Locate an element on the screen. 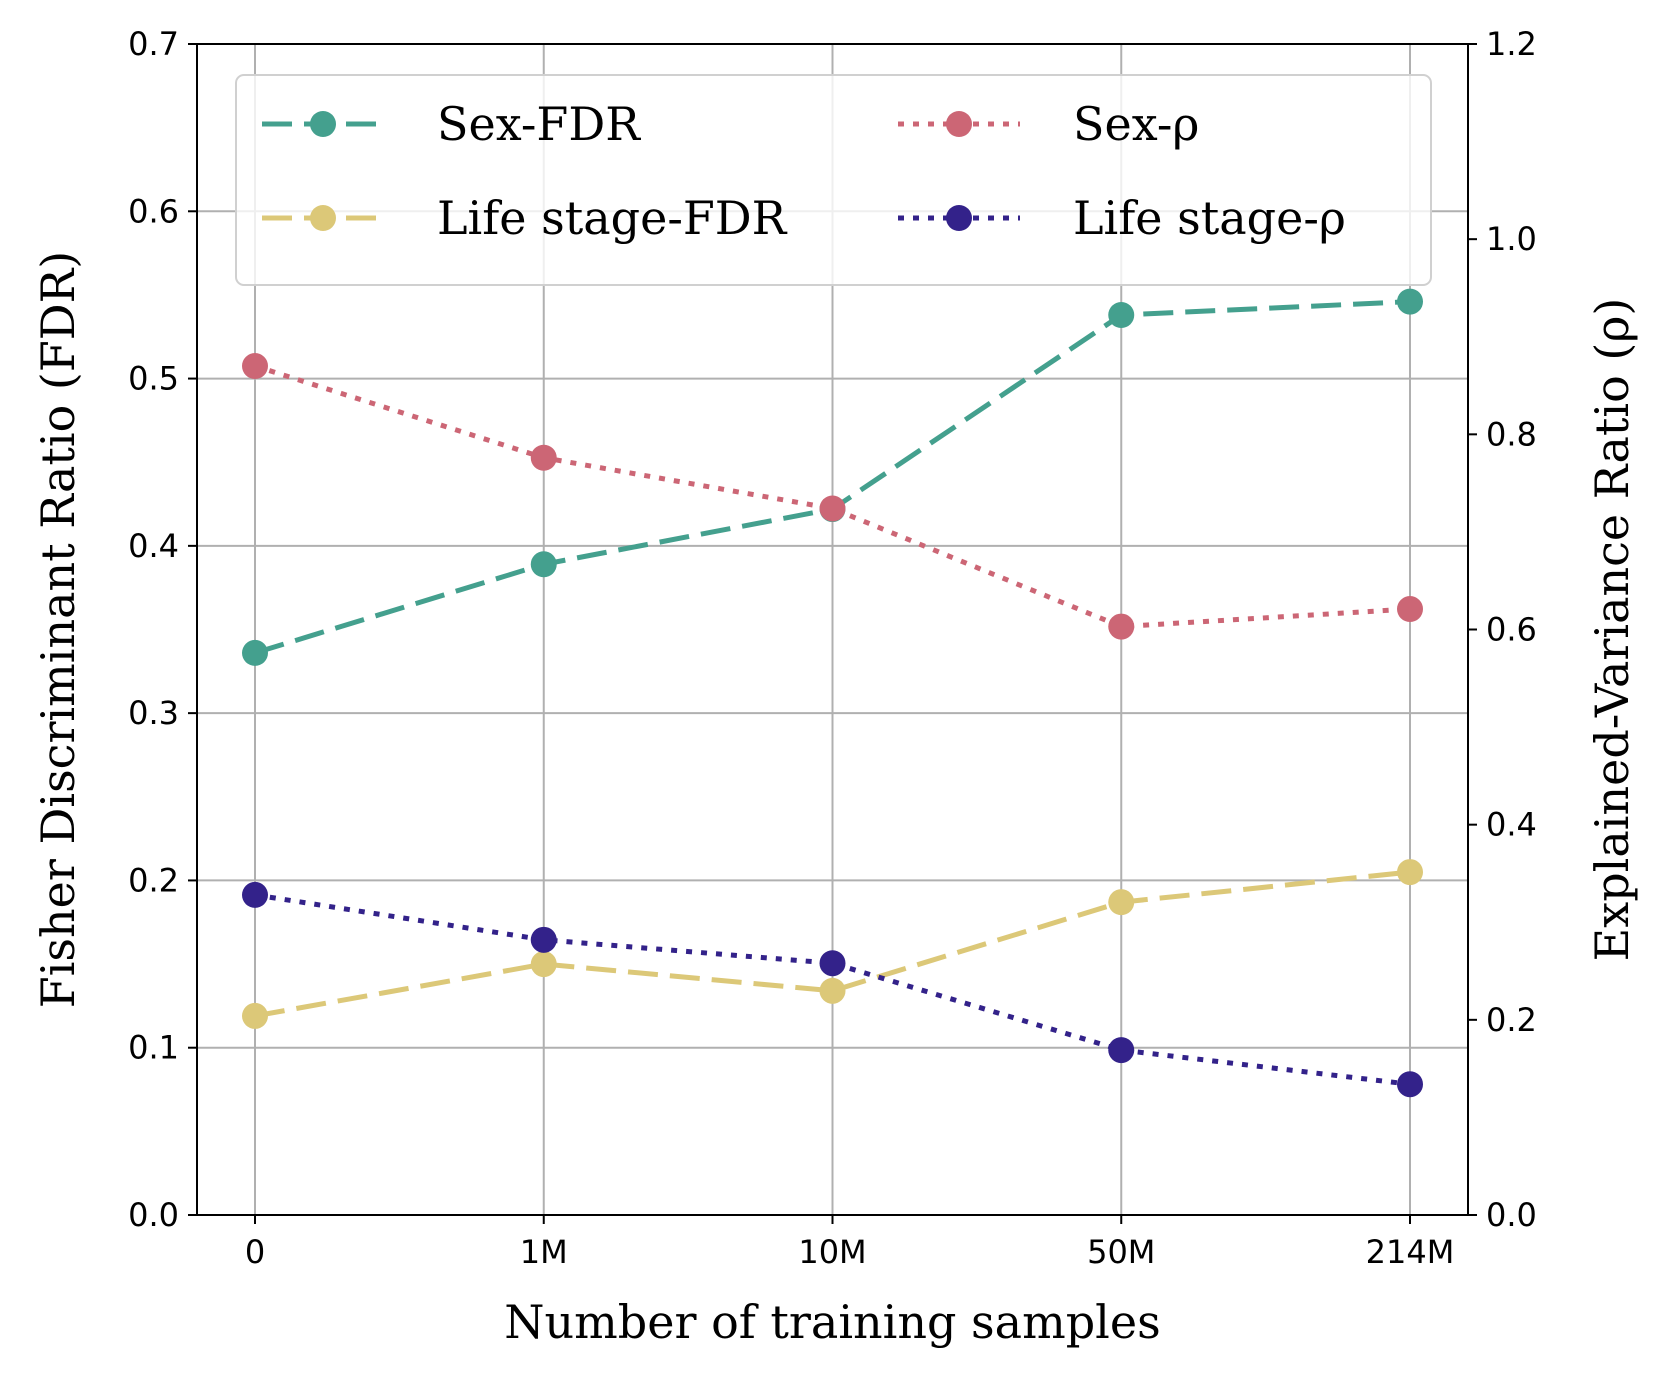 This screenshot has width=1662, height=1380. y-right-tick-label: 0.8 is located at coordinates (1511, 434).